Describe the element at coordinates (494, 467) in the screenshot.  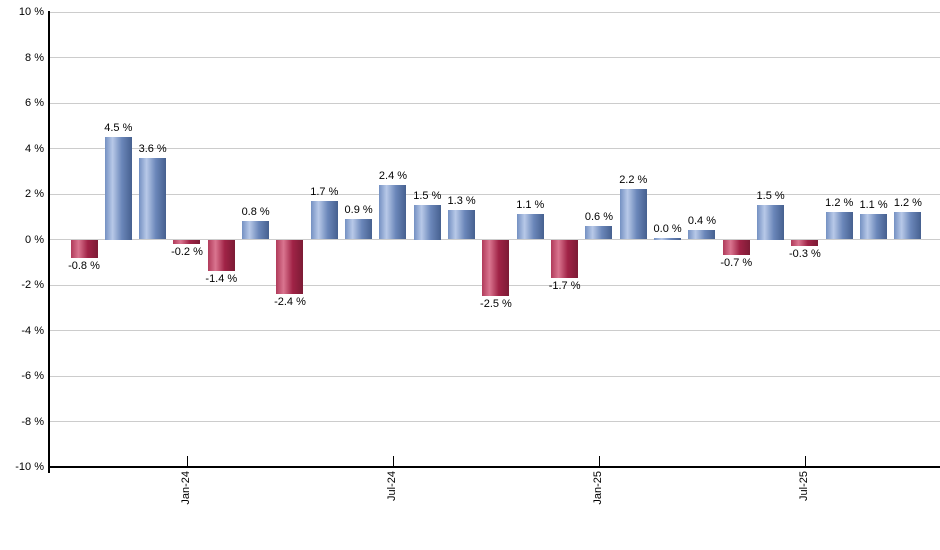
I see `x-axis-line` at that location.